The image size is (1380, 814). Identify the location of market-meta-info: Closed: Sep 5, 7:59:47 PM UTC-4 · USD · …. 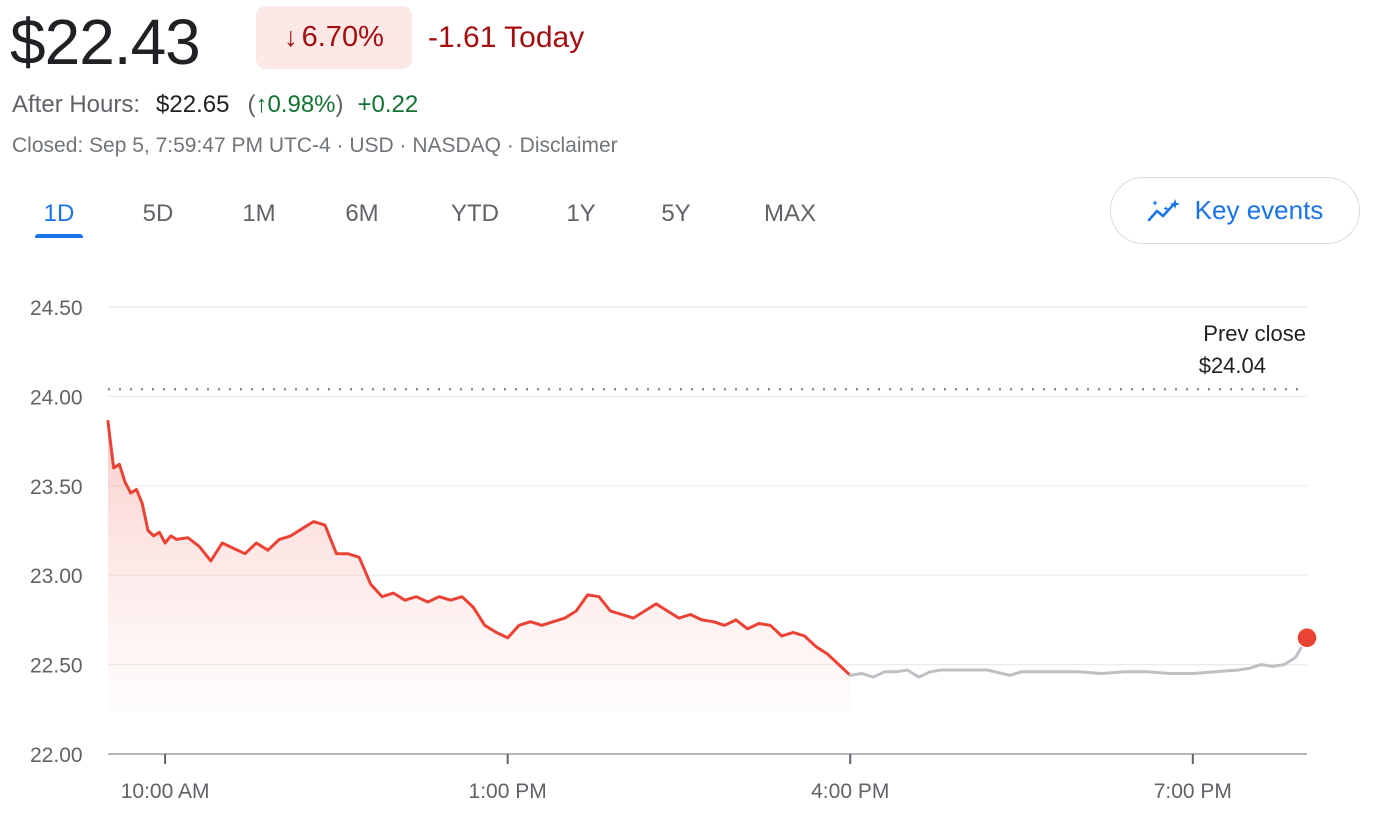
(315, 145).